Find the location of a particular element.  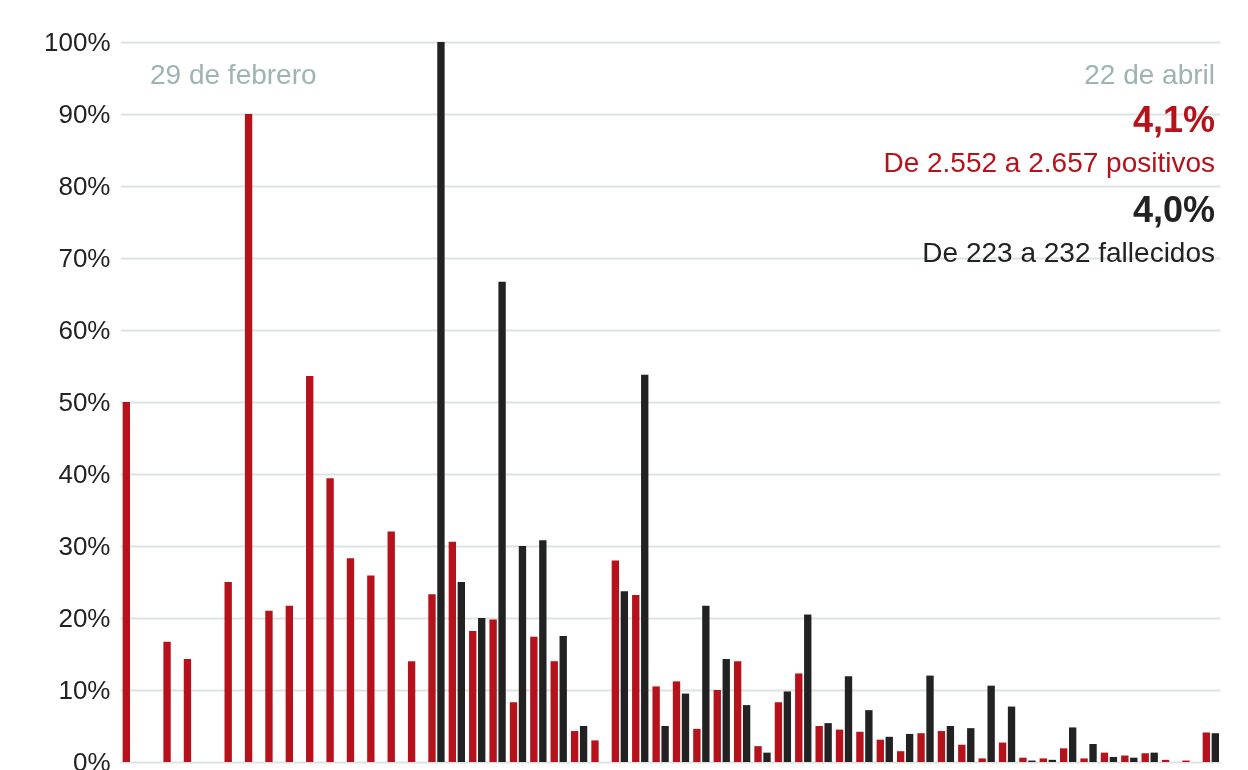

y-tick-label: 40% is located at coordinates (84, 473).